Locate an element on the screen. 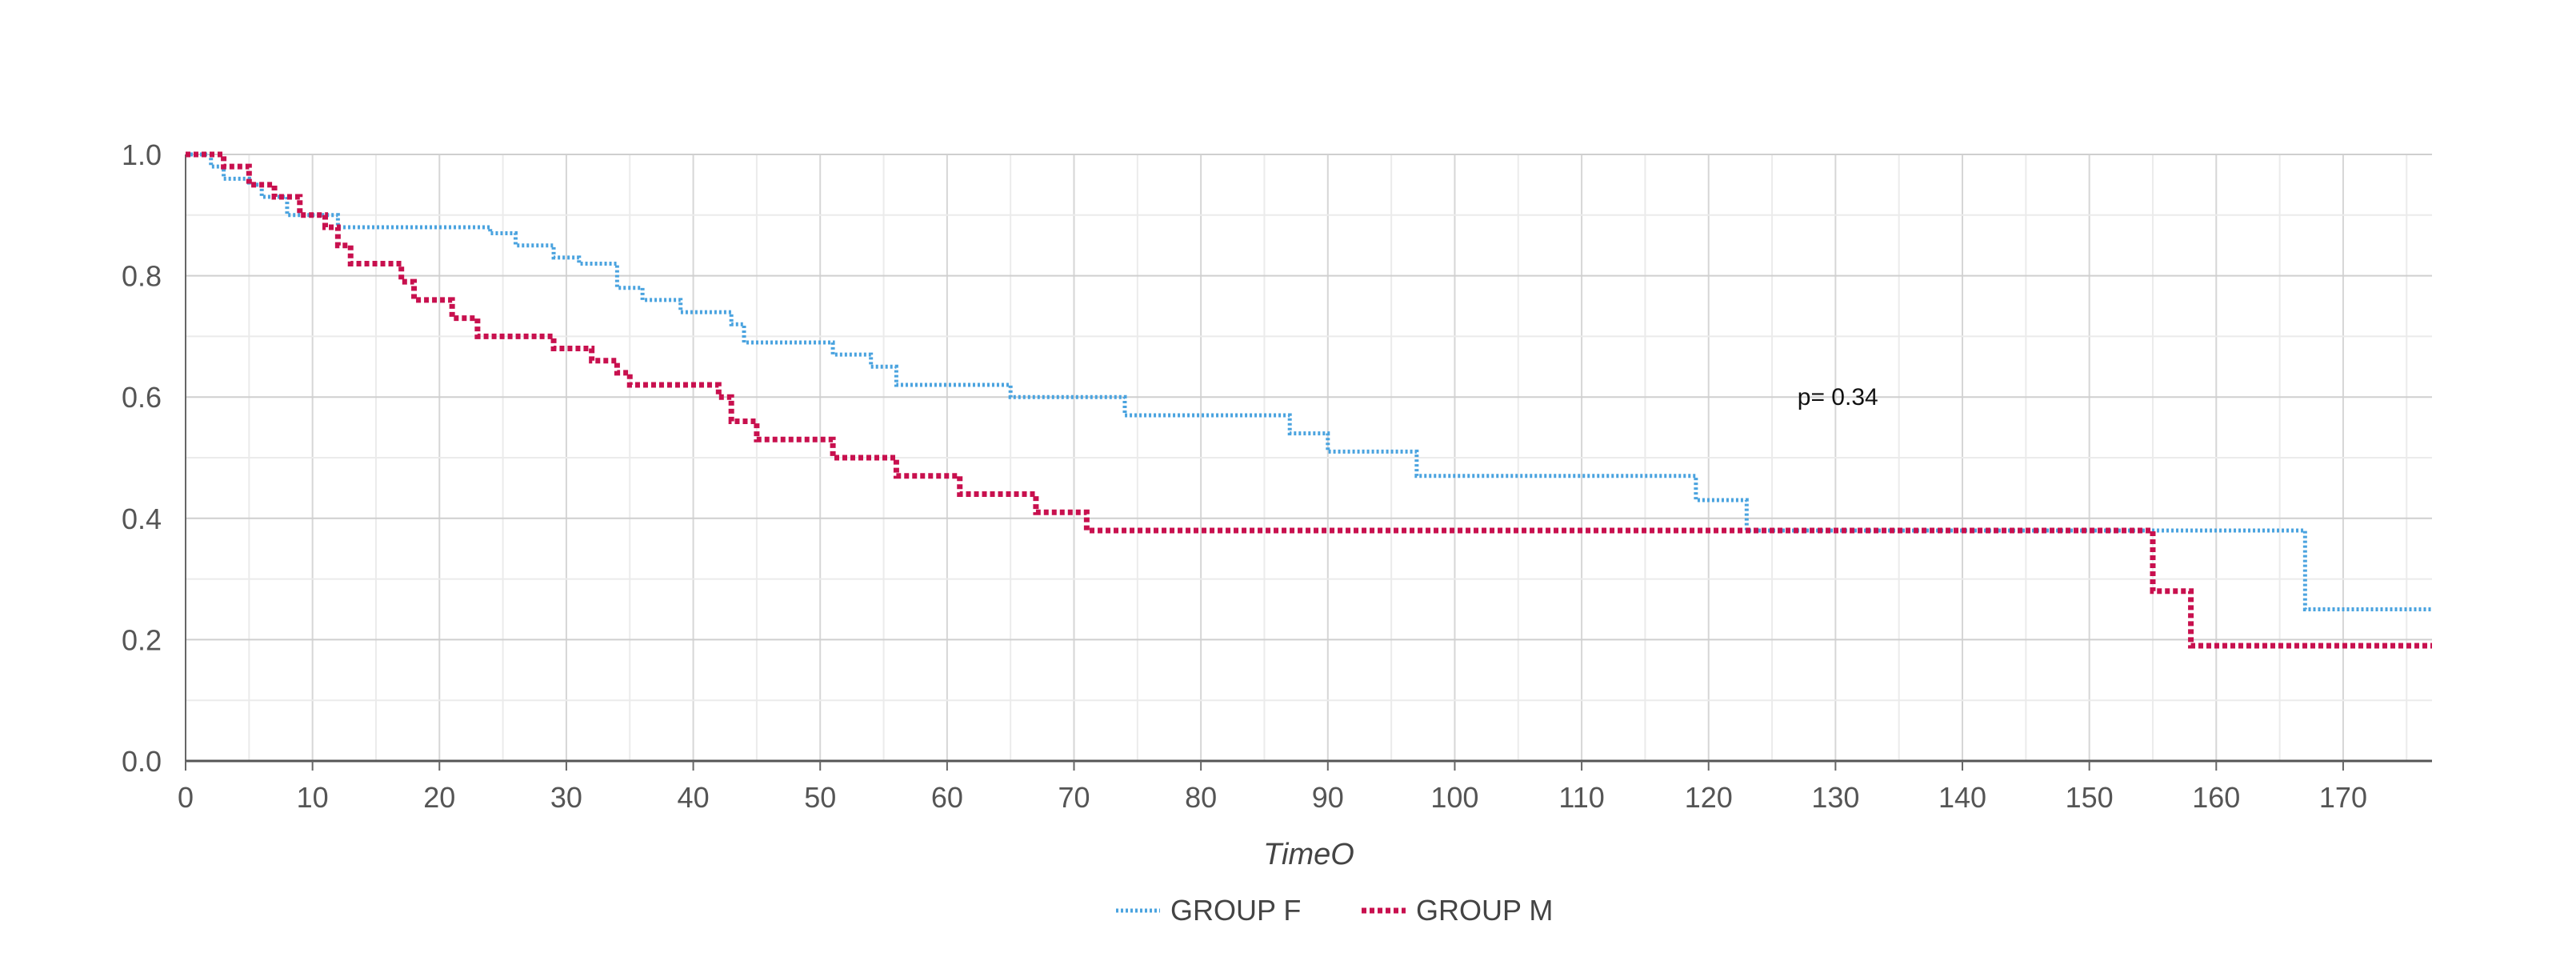 This screenshot has width=2576, height=965. x-tick-label: 90 is located at coordinates (1328, 797).